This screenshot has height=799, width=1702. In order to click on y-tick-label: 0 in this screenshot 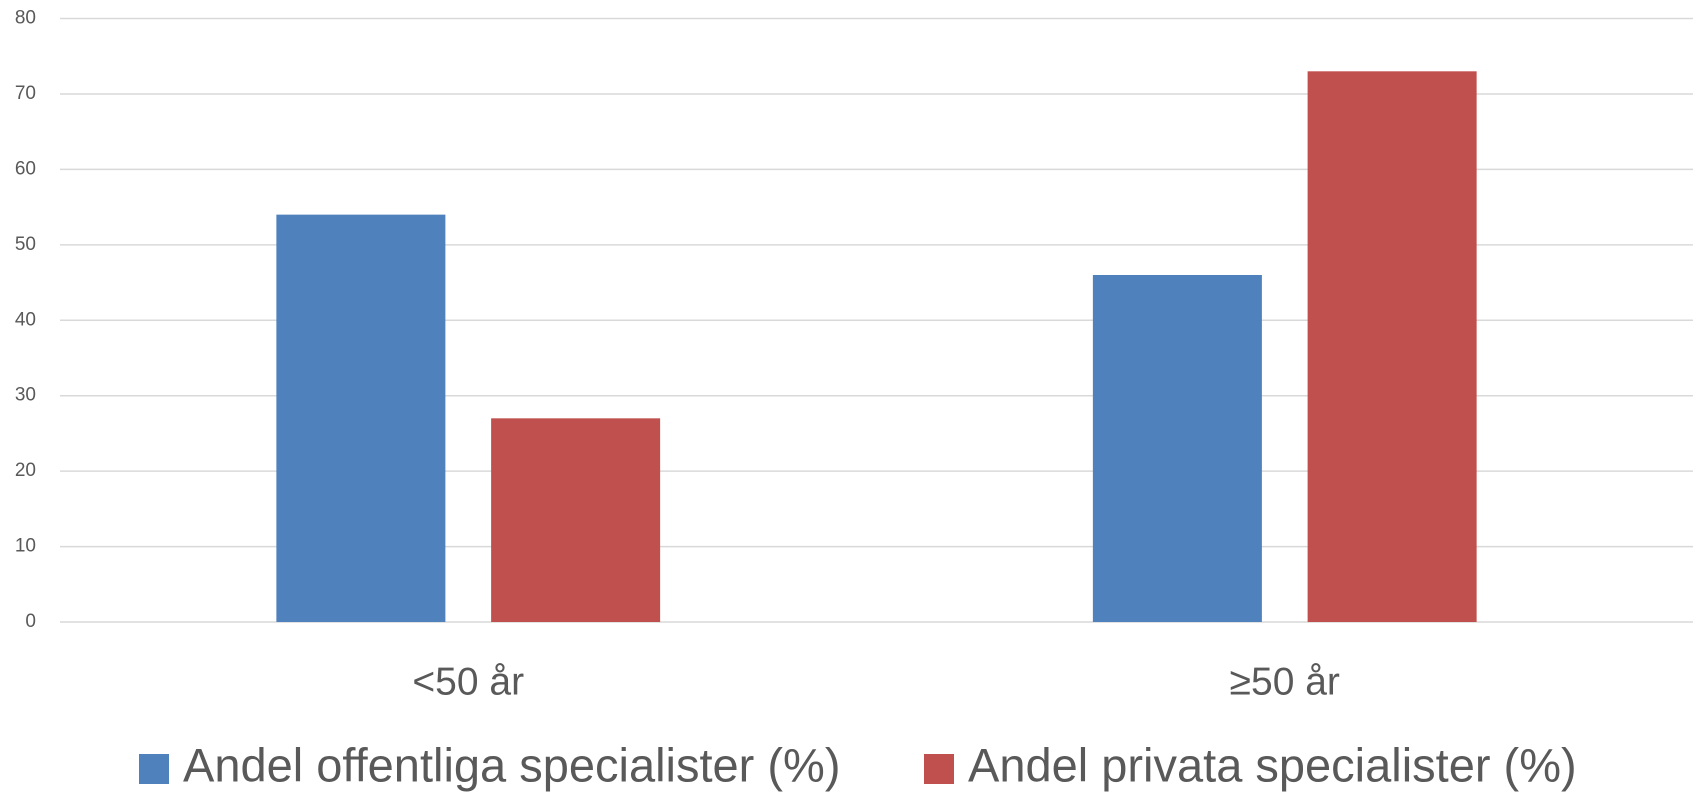, I will do `click(30, 621)`.